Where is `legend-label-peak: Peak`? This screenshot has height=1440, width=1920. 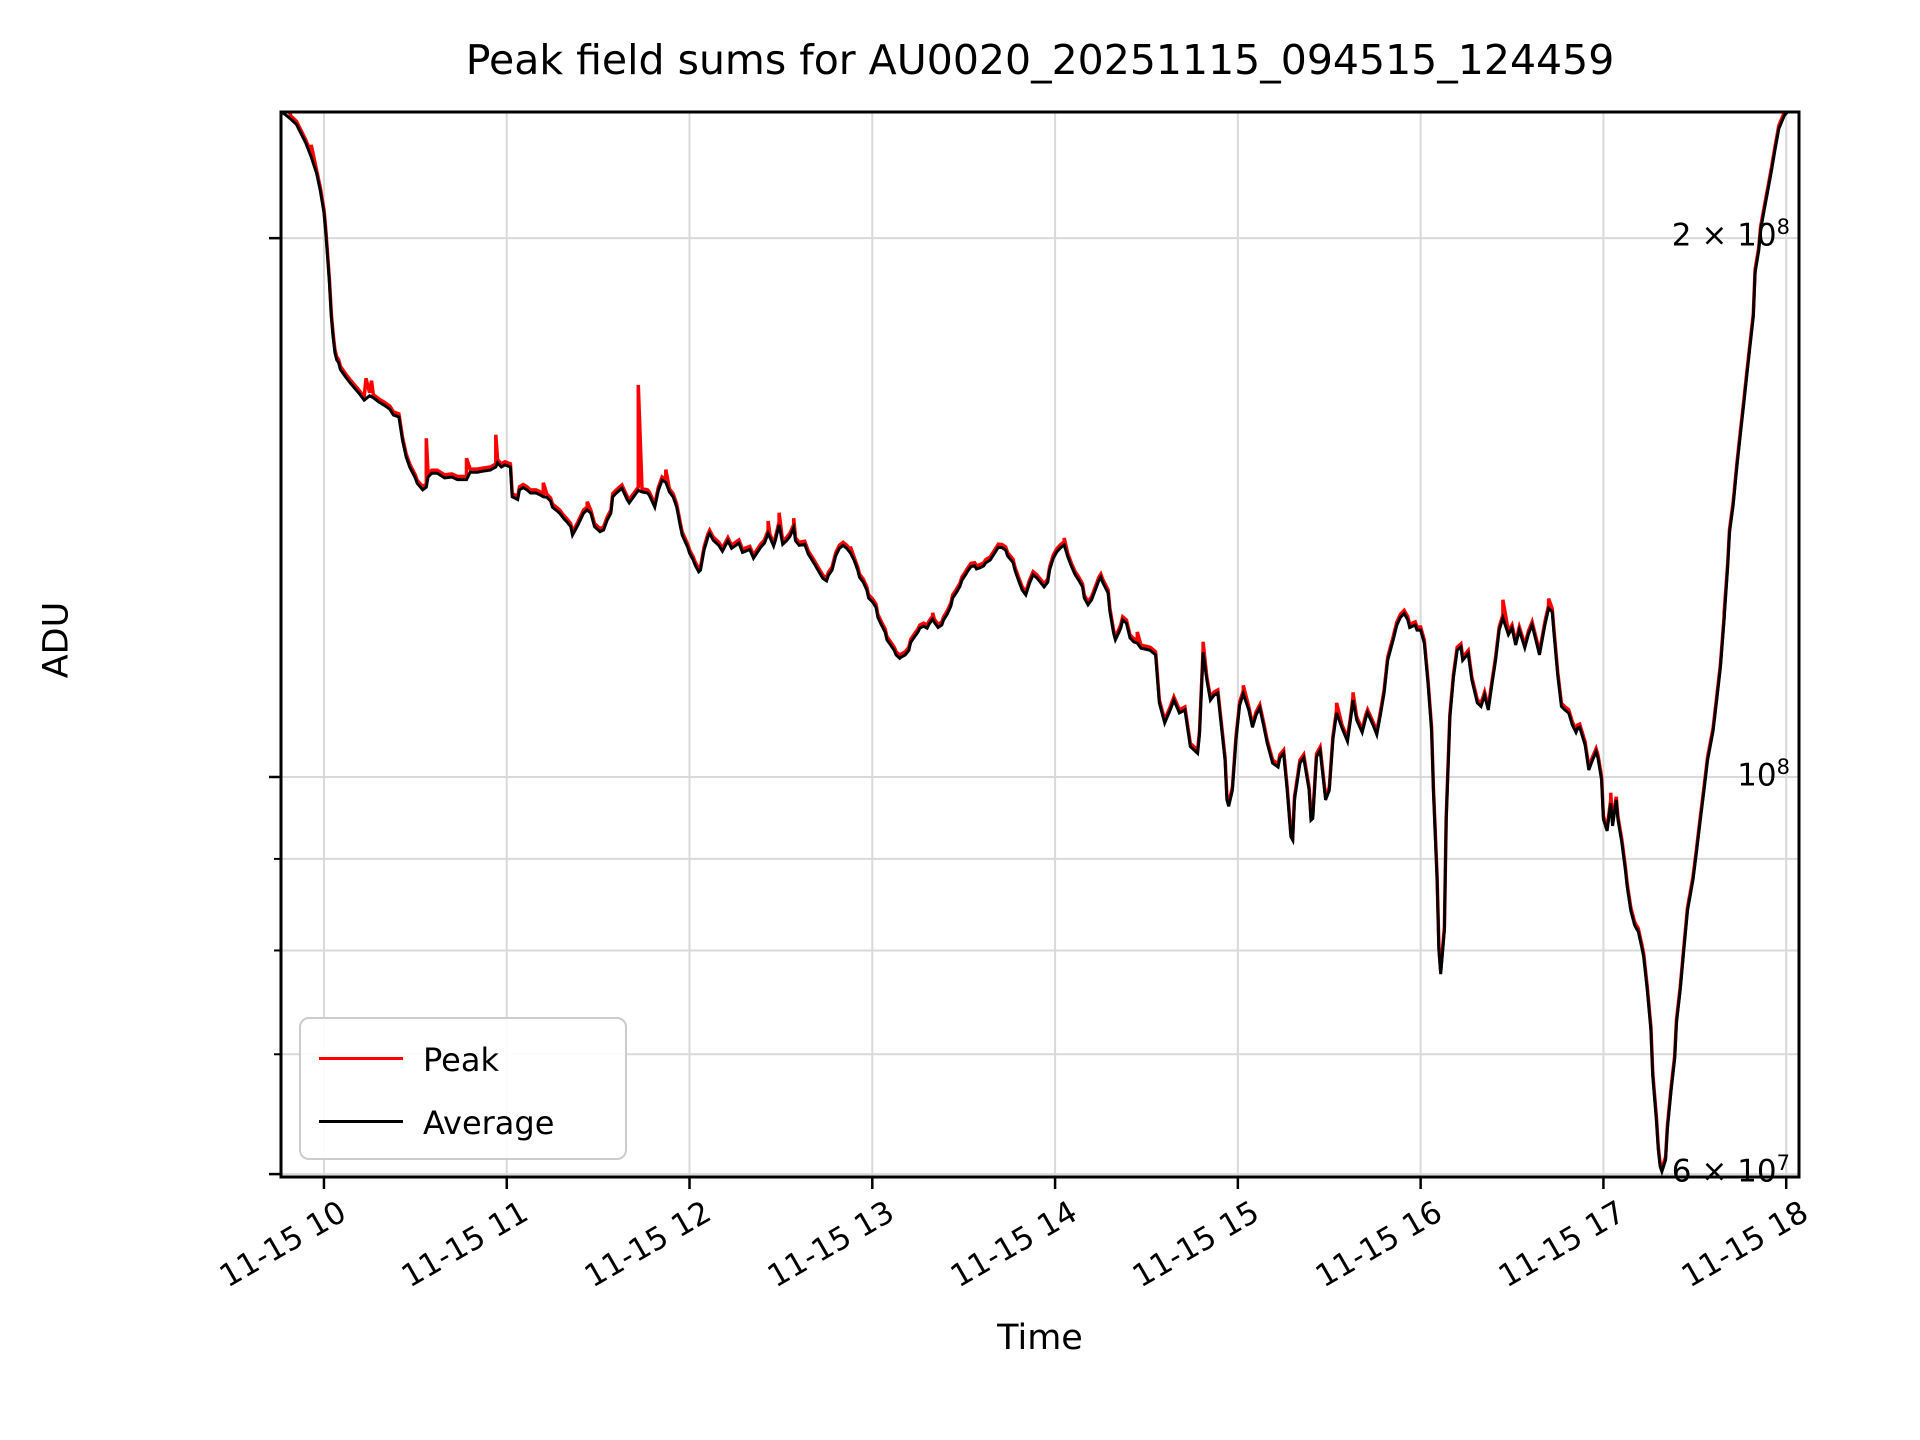 legend-label-peak: Peak is located at coordinates (461, 1060).